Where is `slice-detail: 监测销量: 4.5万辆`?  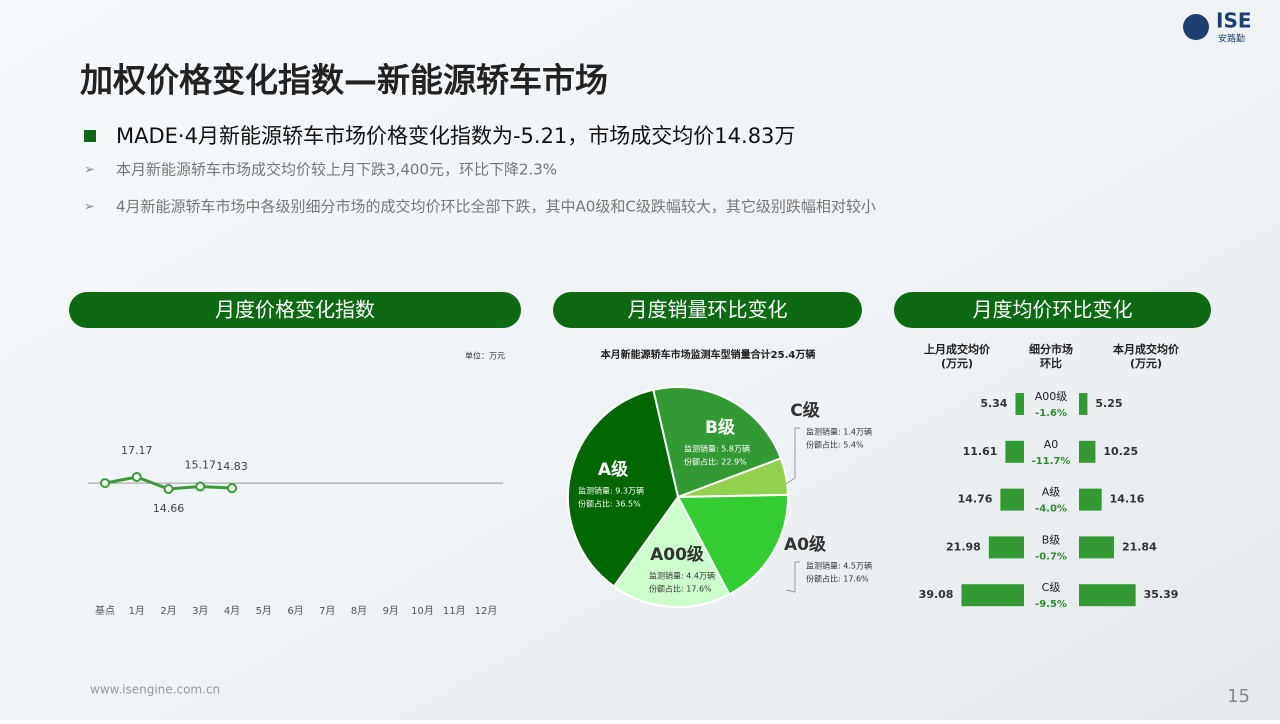 slice-detail: 监测销量: 4.5万辆 is located at coordinates (839, 566).